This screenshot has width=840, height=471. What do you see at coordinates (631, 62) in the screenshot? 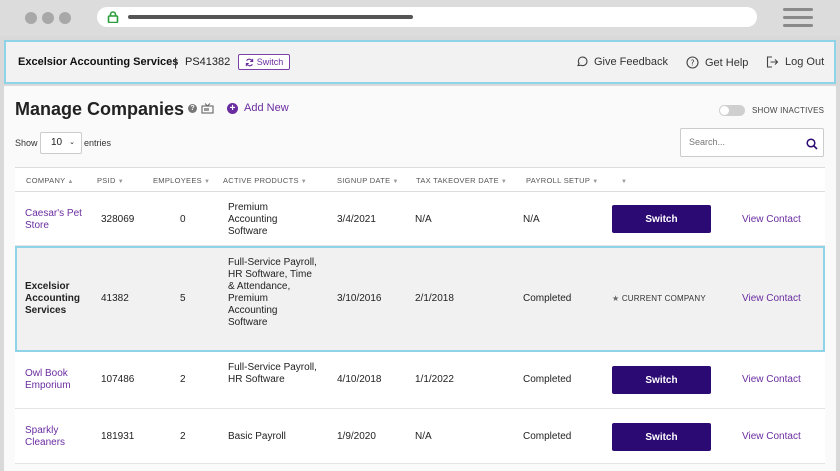
I see `give-feedback-label: Give Feedback` at bounding box center [631, 62].